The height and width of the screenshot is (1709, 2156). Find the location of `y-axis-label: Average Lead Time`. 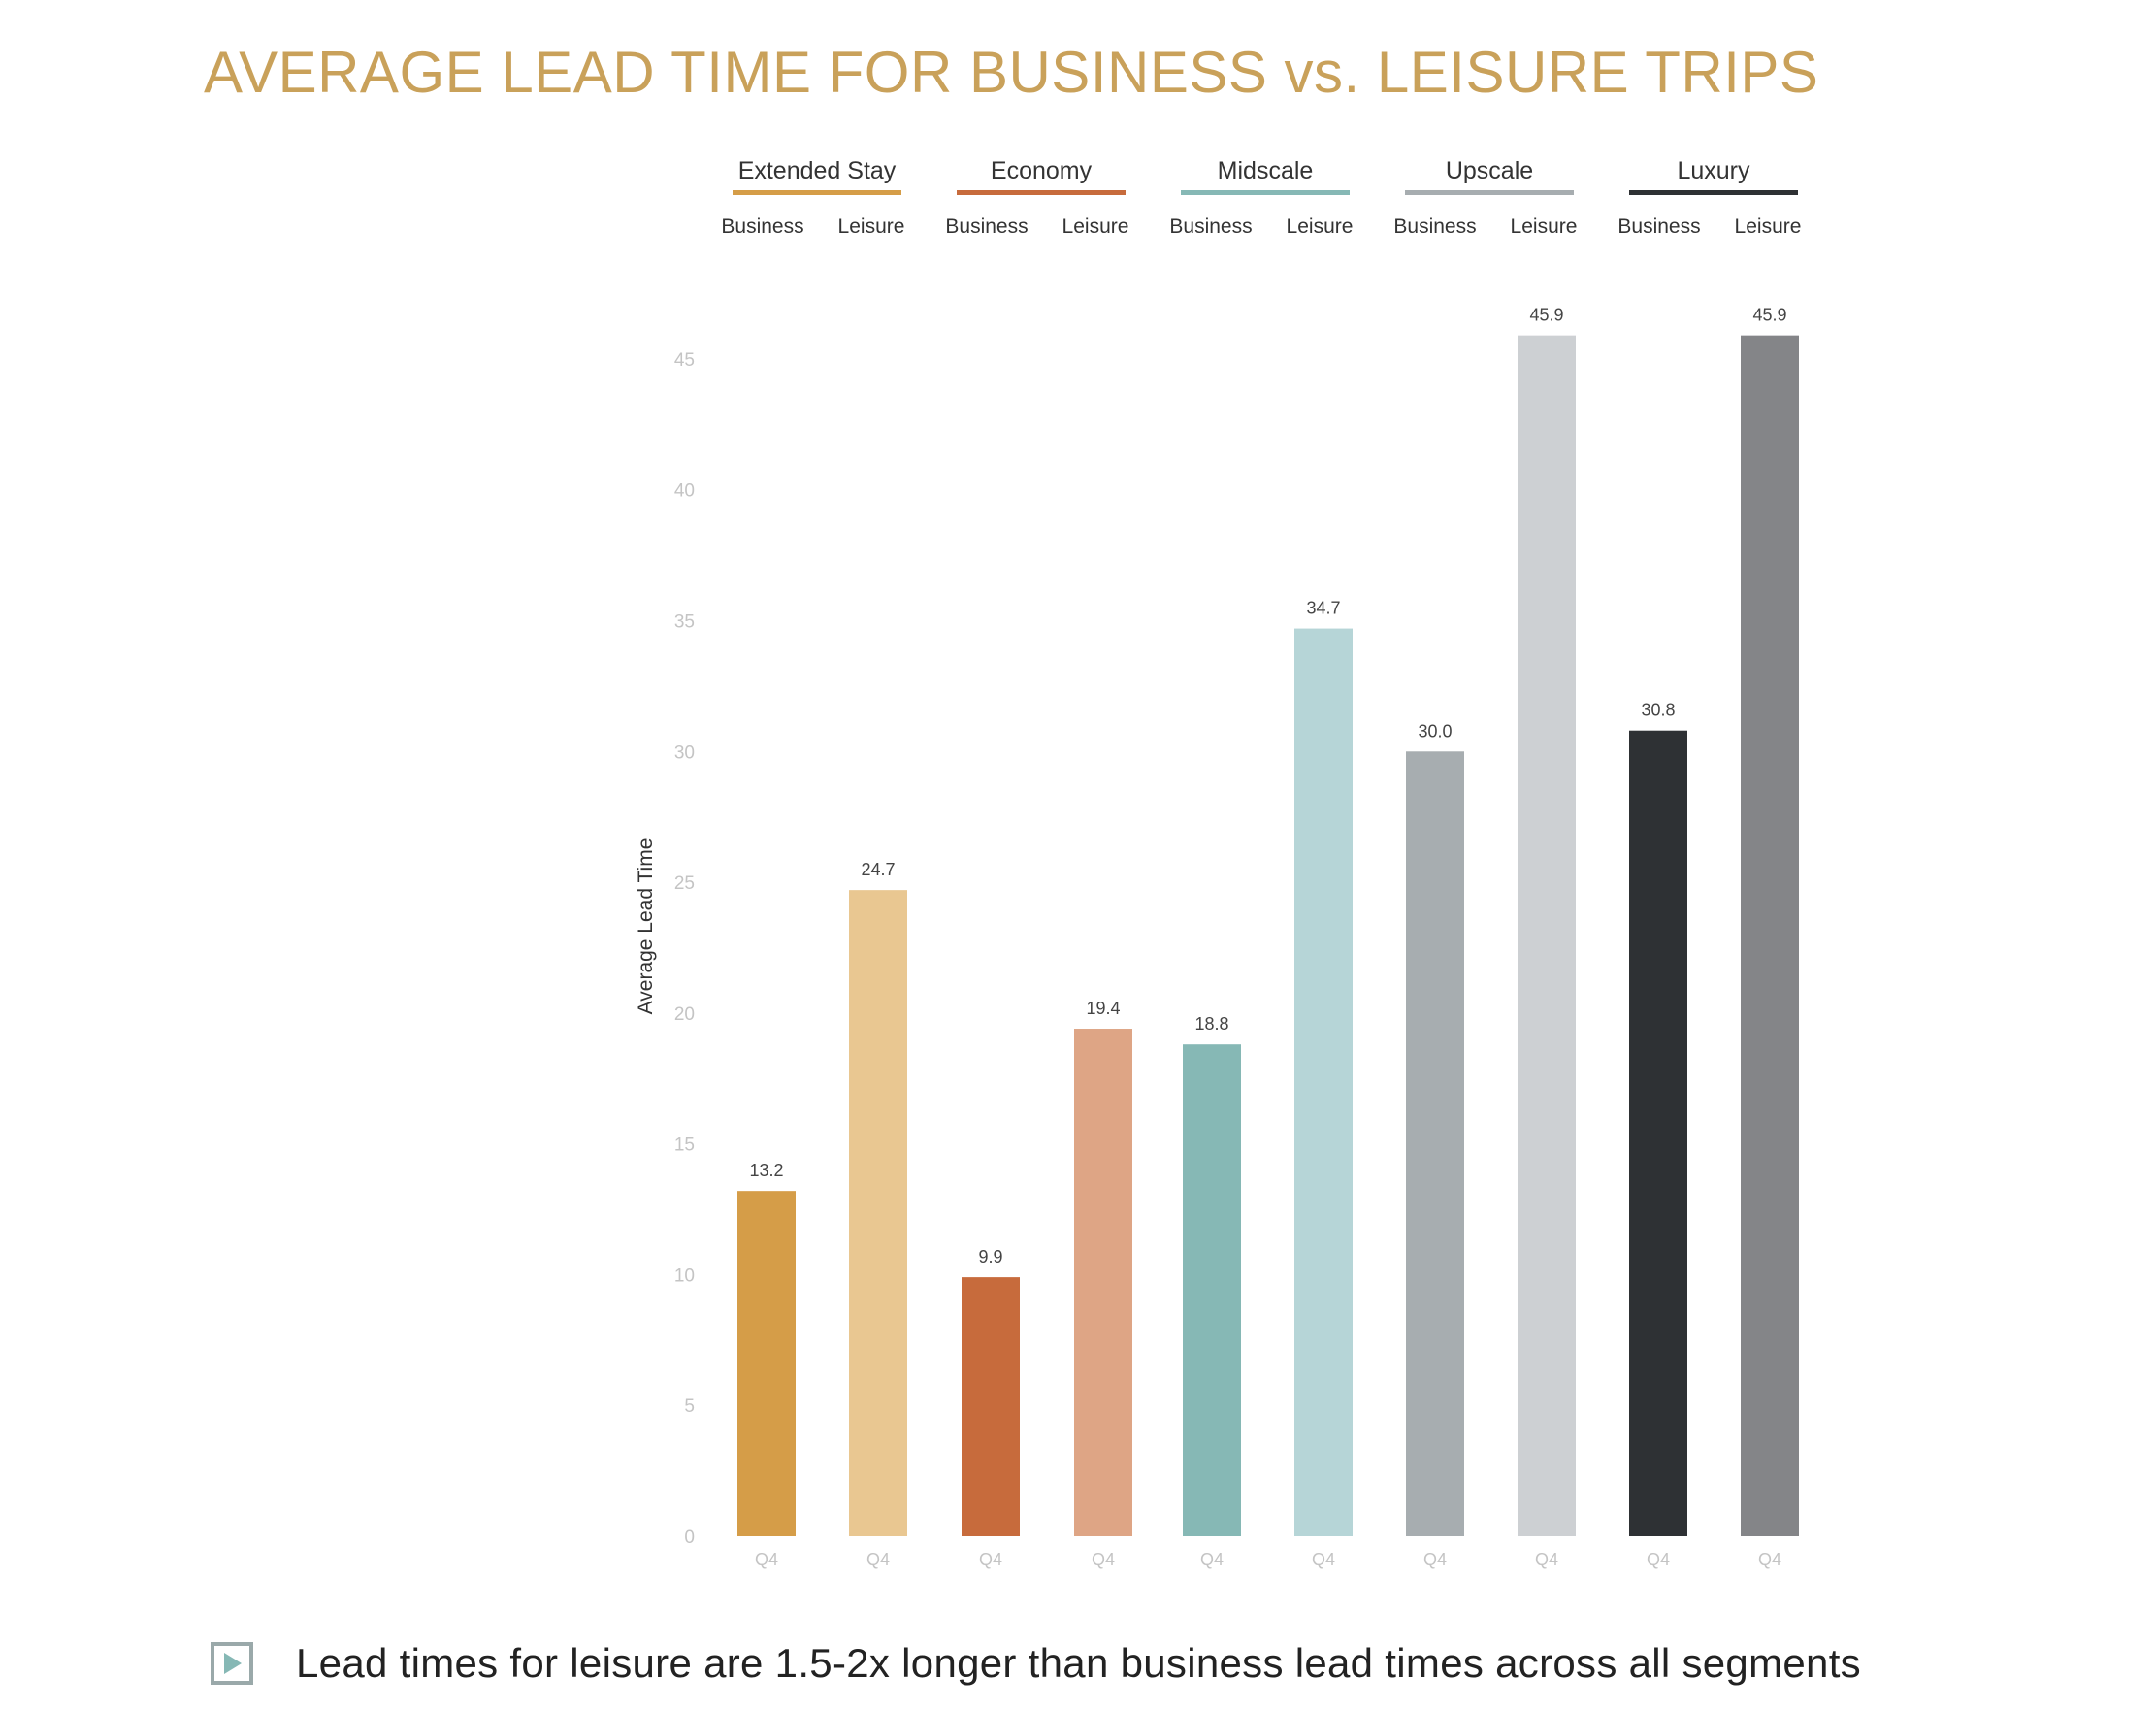

y-axis-label: Average Lead Time is located at coordinates (646, 926).